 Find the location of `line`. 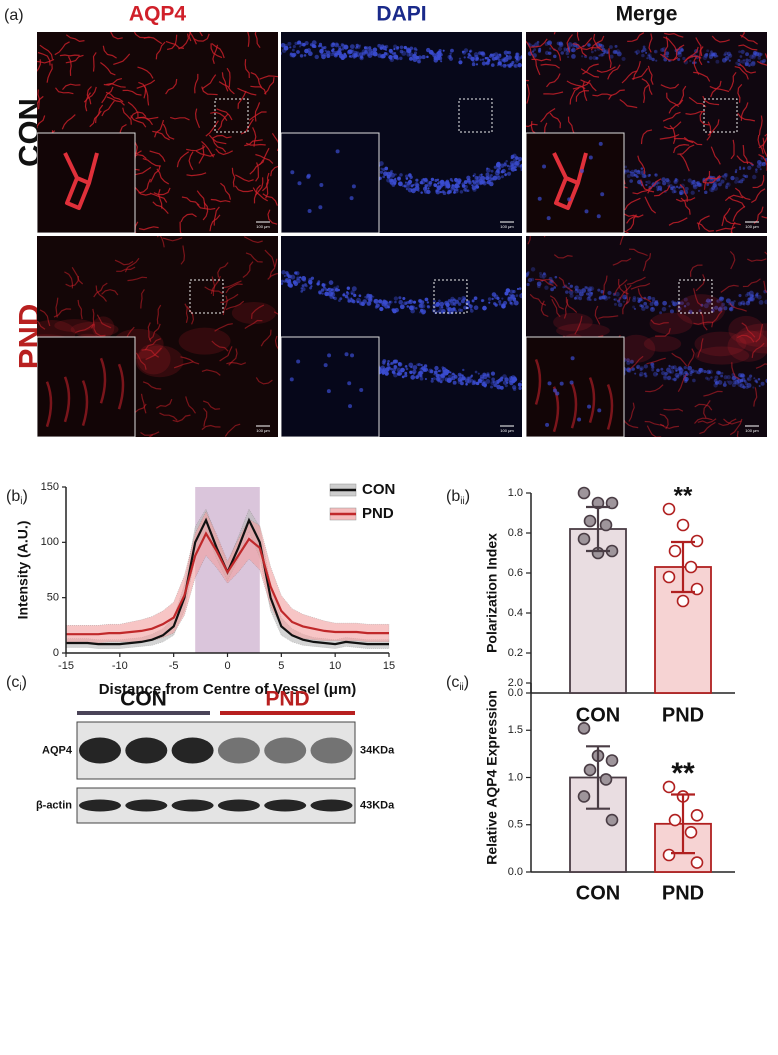

line is located at coordinates (227, 583).